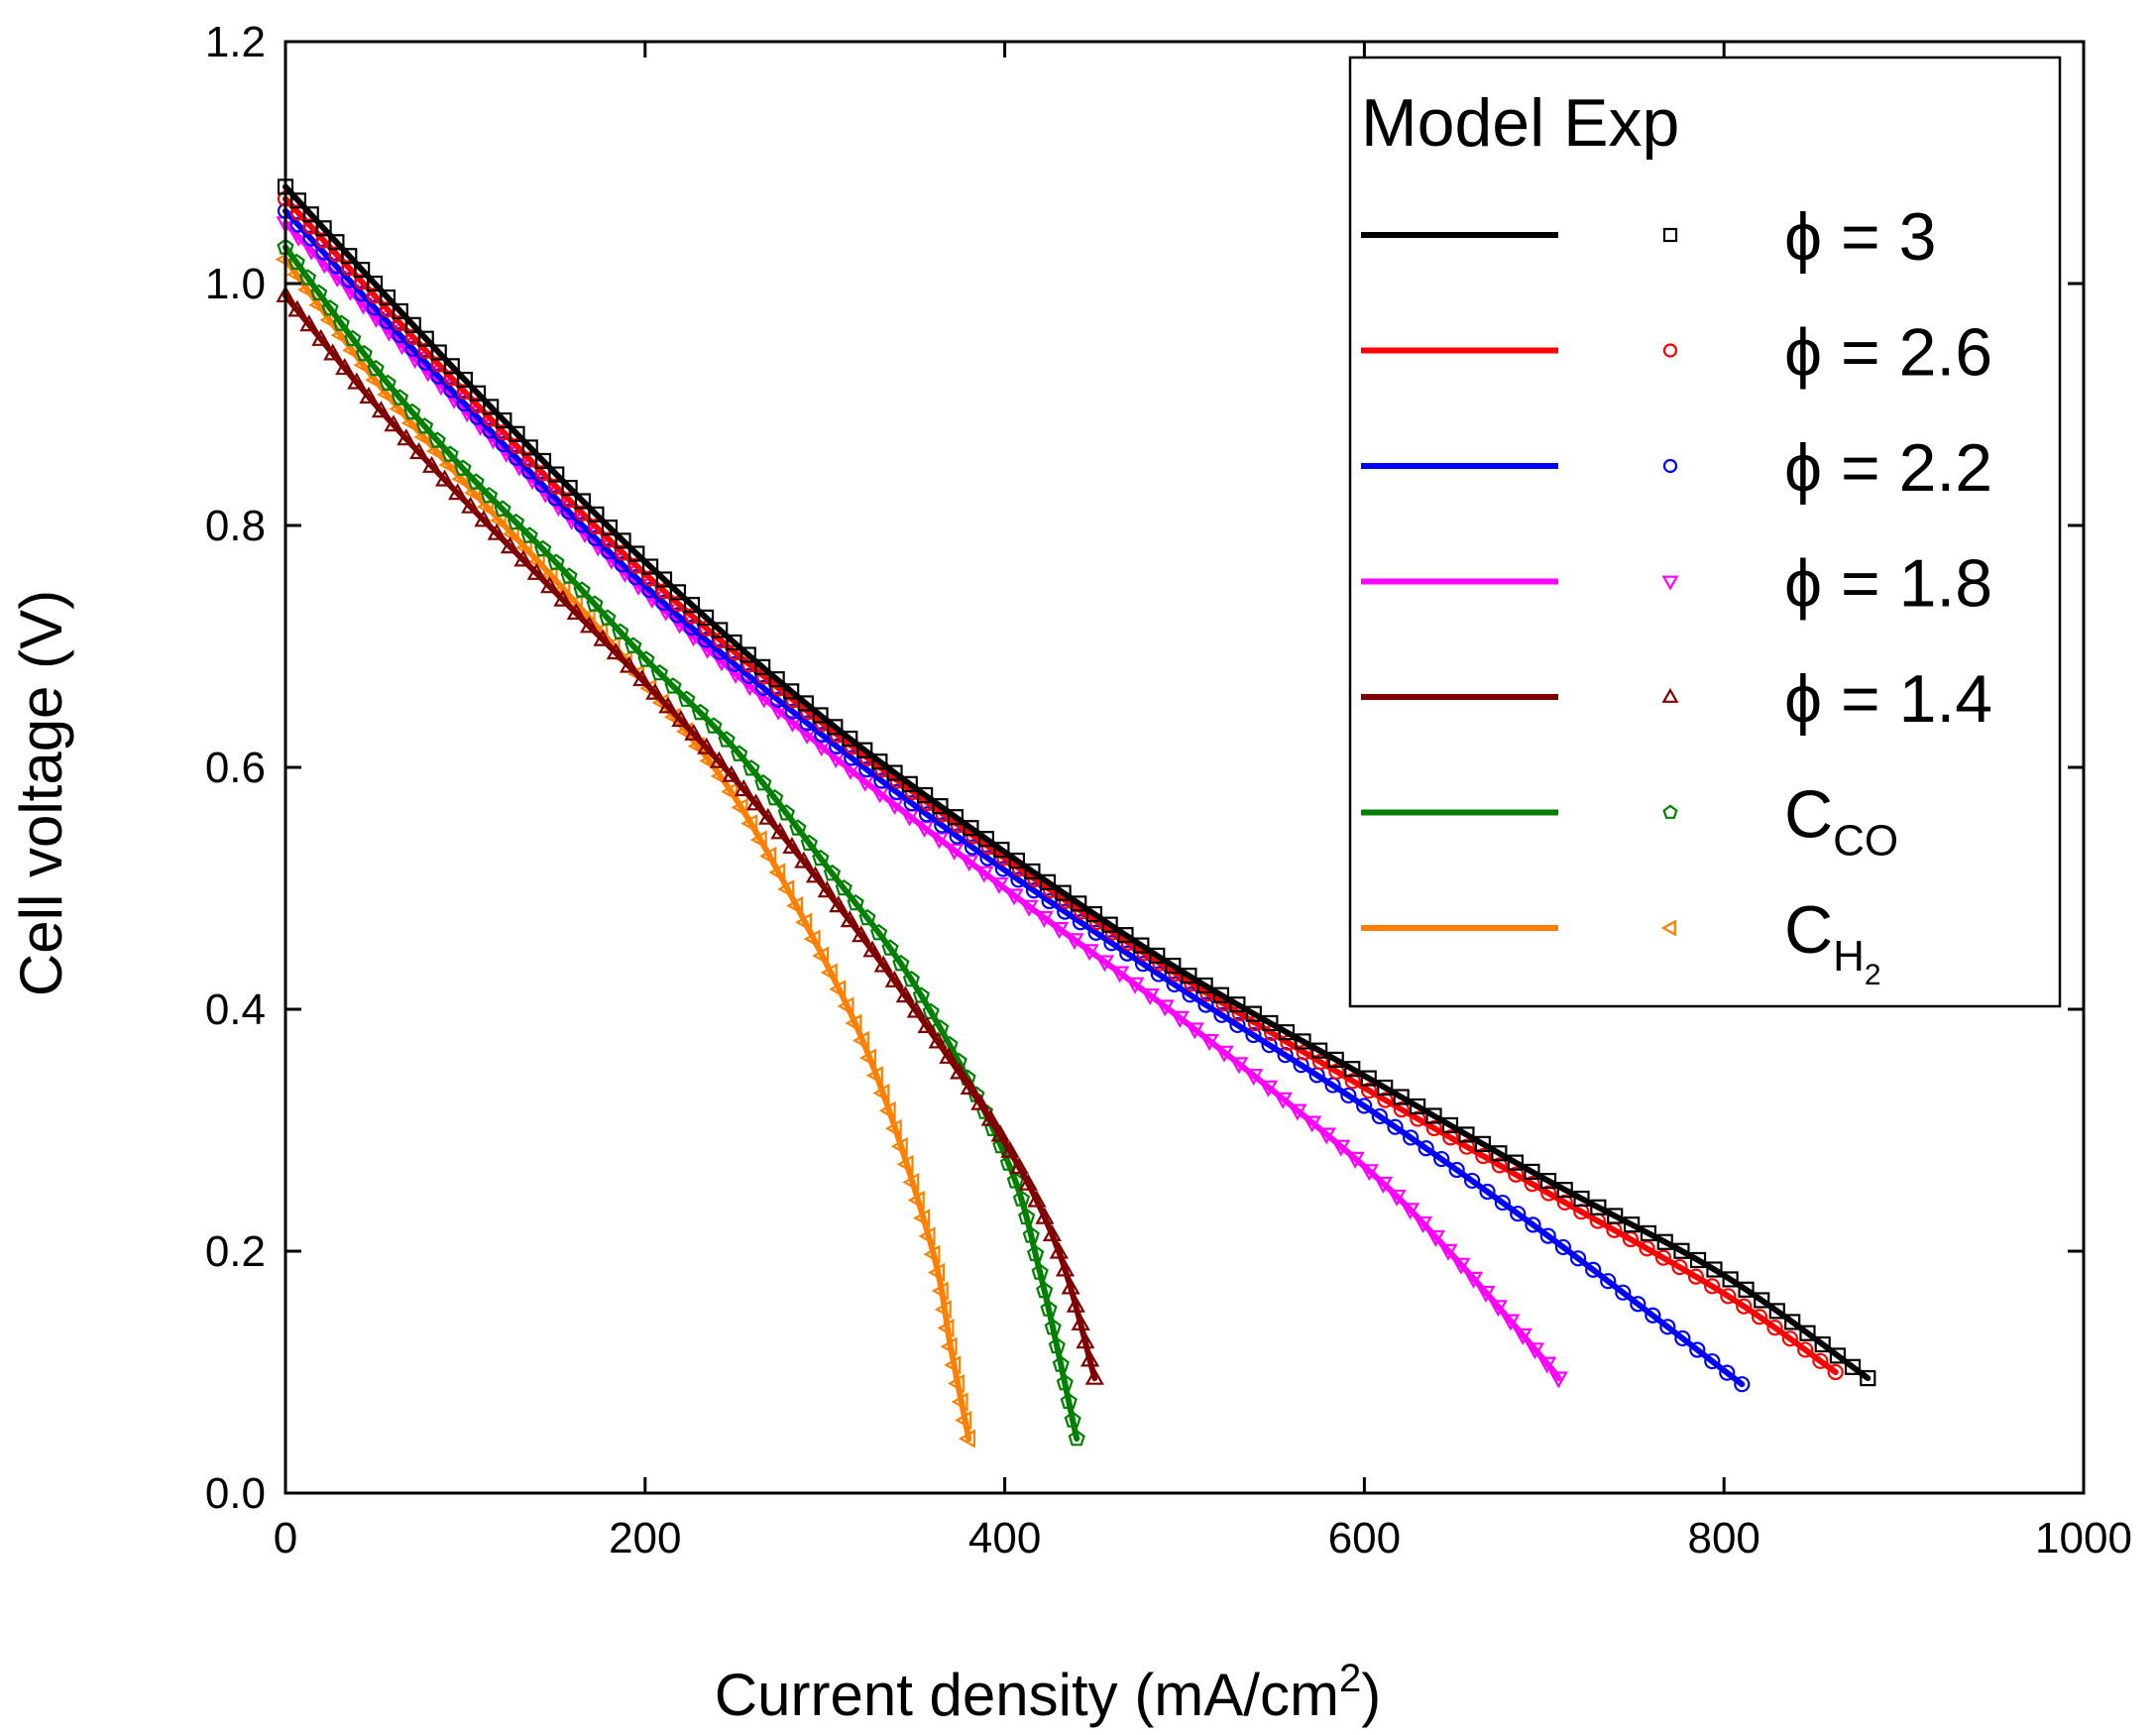 This screenshot has height=1735, width=2156. I want to click on legend-label: ϕ = 1.8, so click(1888, 584).